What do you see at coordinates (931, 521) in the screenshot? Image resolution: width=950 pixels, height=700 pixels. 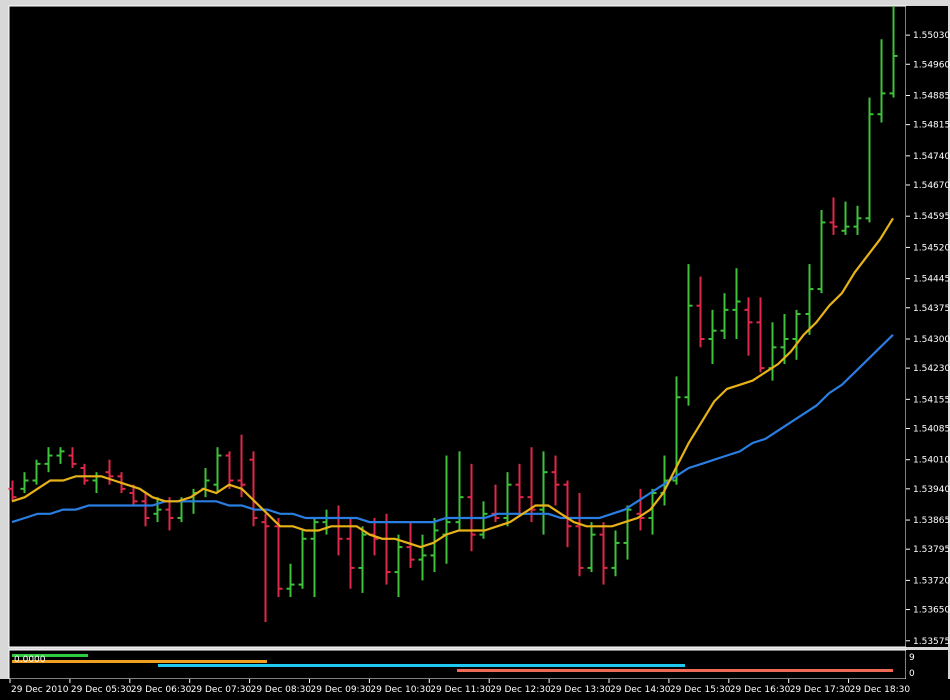 I see `y-tick-label: 1.53865` at bounding box center [931, 521].